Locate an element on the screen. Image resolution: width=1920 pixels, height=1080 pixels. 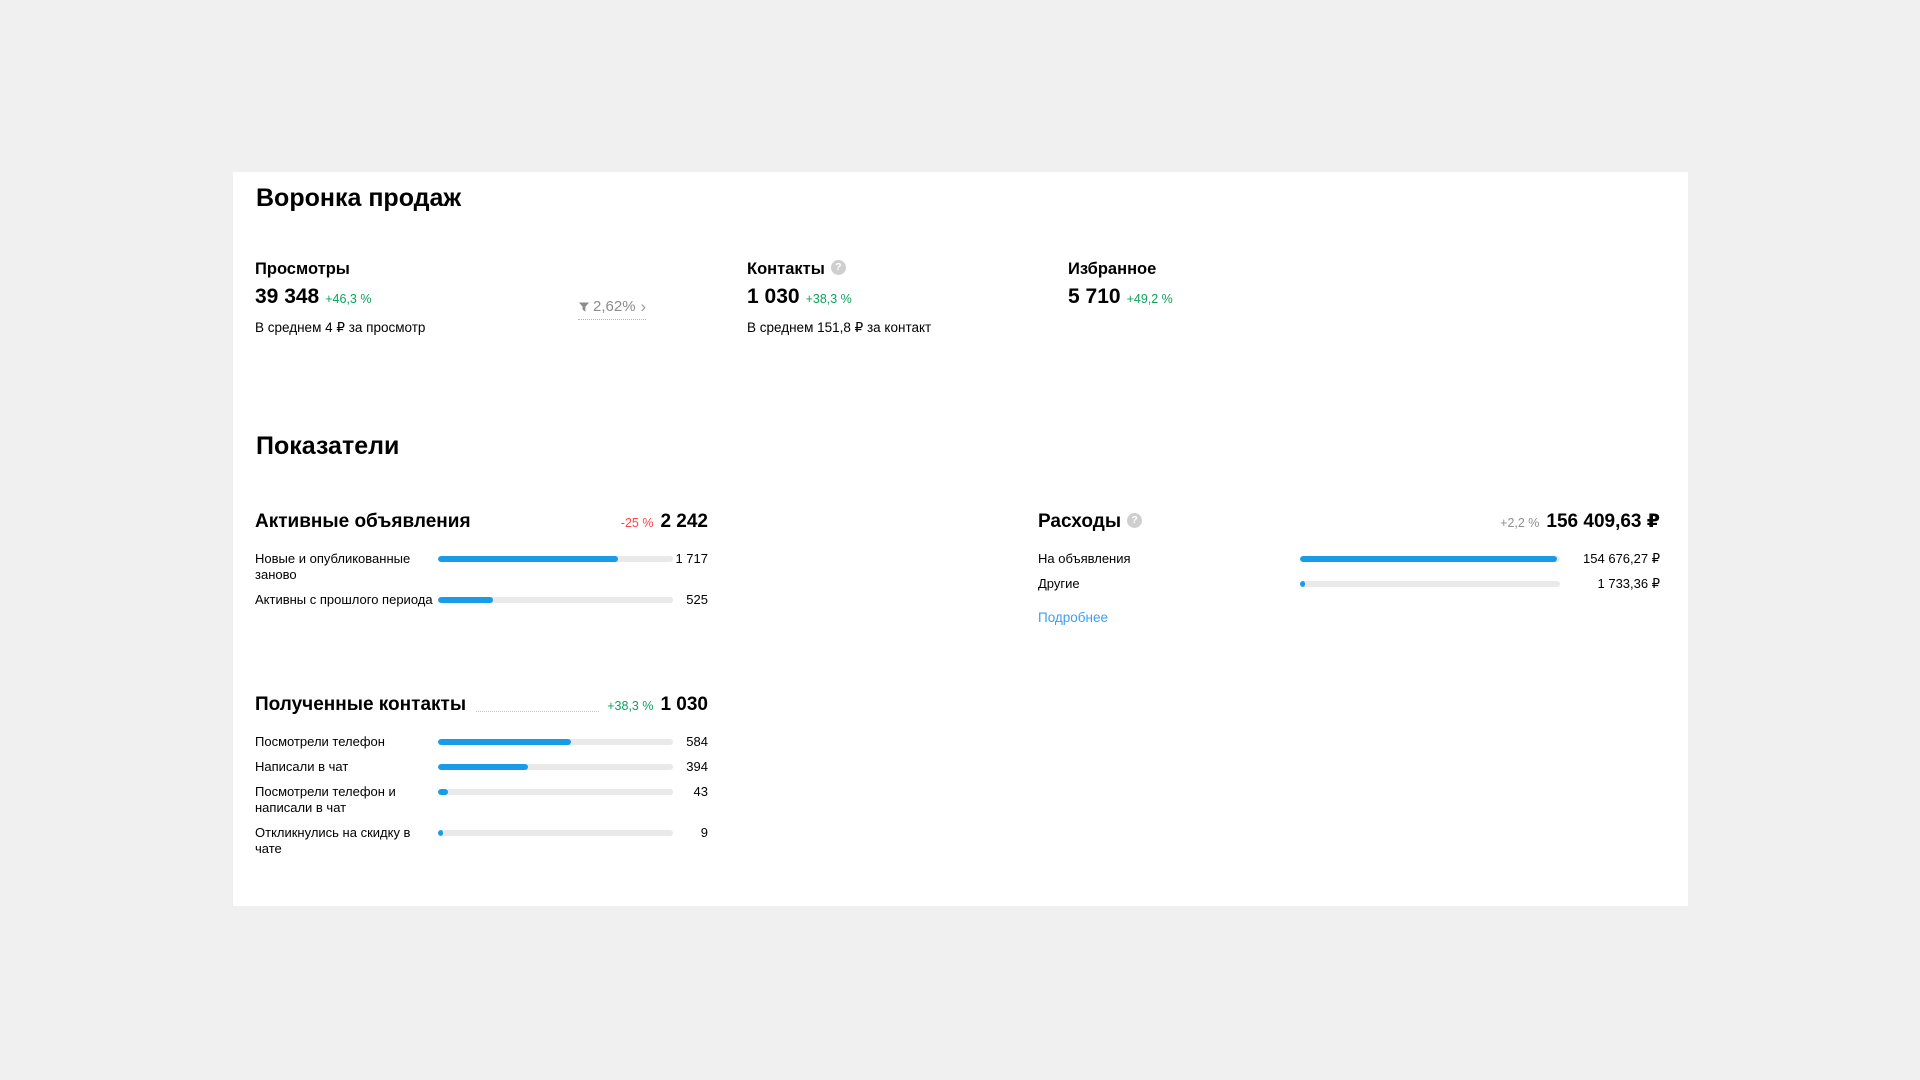
bar-row-value: 584 is located at coordinates (697, 741).